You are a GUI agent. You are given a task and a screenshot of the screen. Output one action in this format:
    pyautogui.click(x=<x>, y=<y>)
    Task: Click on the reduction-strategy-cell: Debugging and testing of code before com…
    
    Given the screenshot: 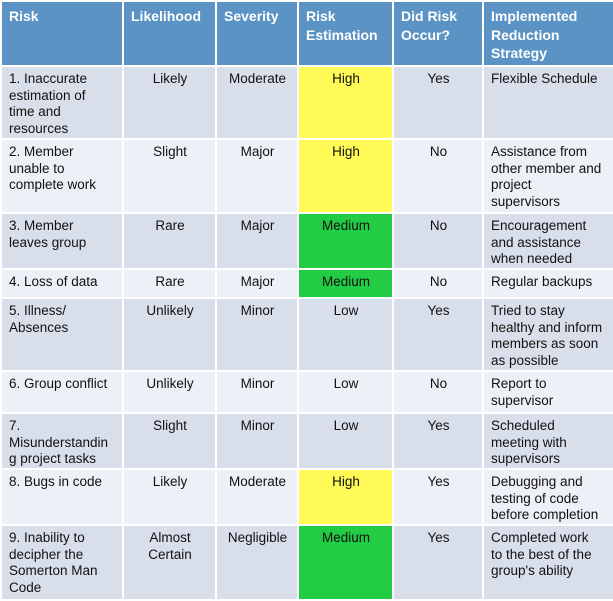 What is the action you would take?
    pyautogui.click(x=547, y=497)
    